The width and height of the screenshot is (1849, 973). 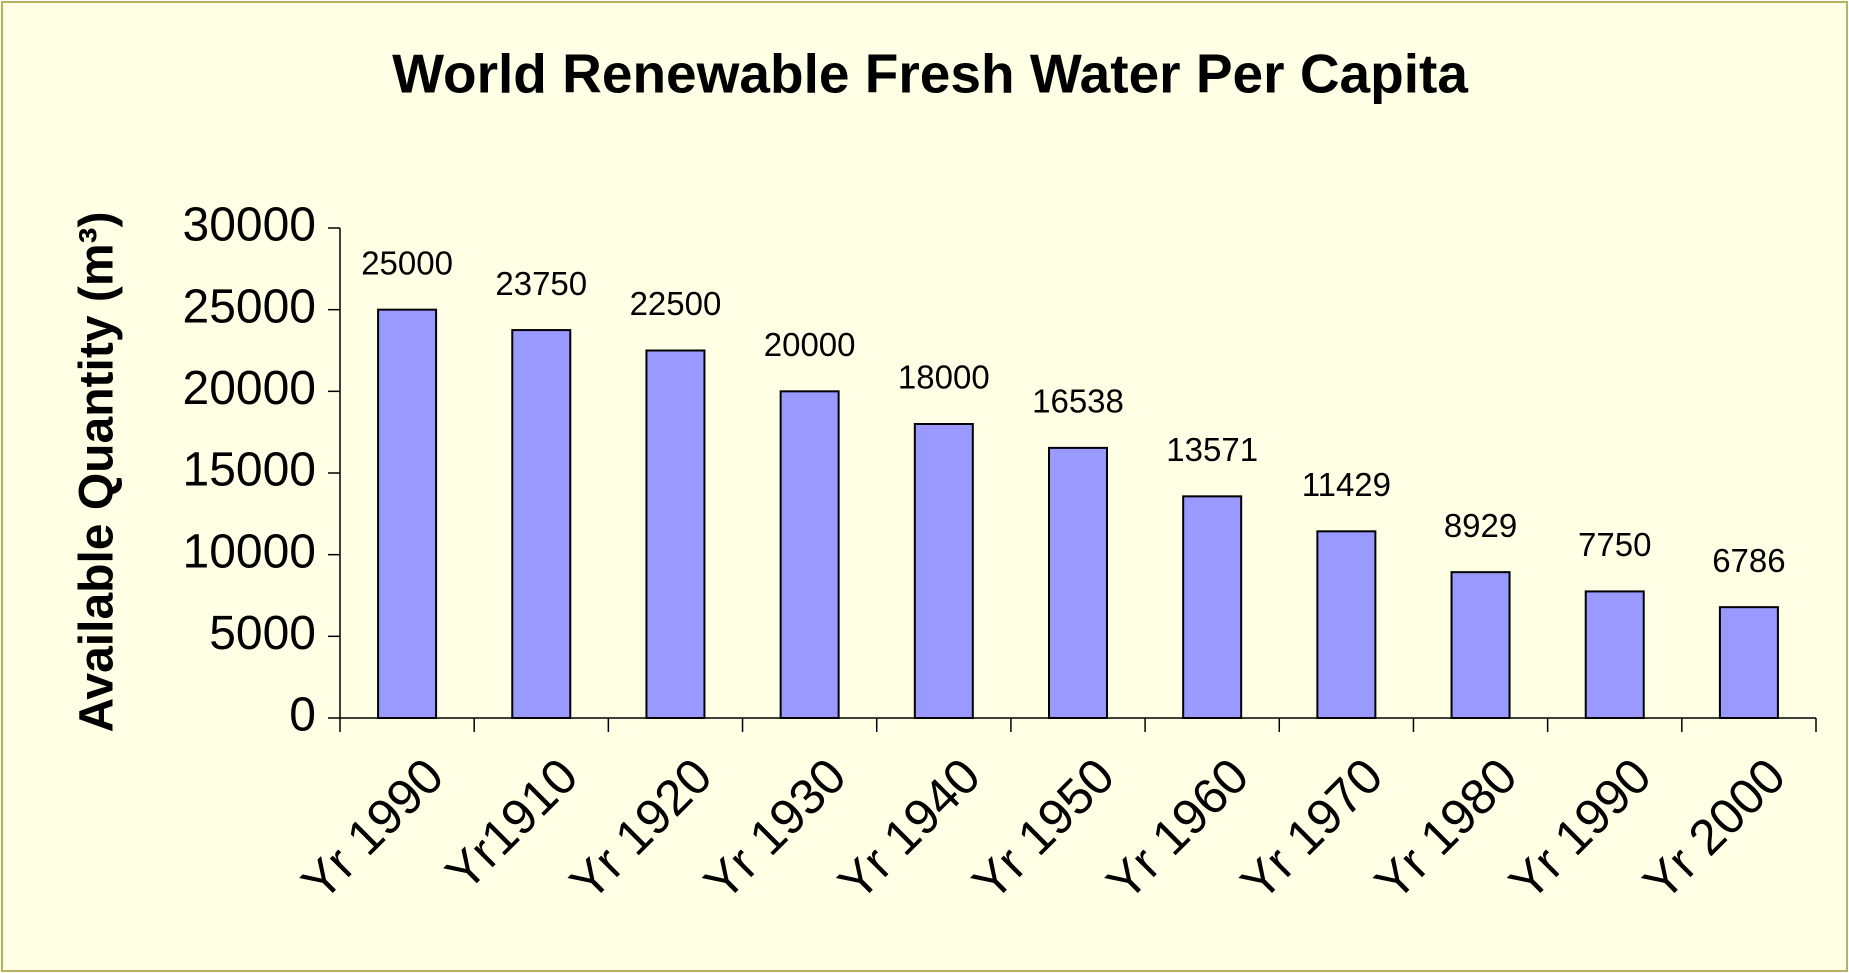 What do you see at coordinates (541, 283) in the screenshot?
I see `data-label: 23750` at bounding box center [541, 283].